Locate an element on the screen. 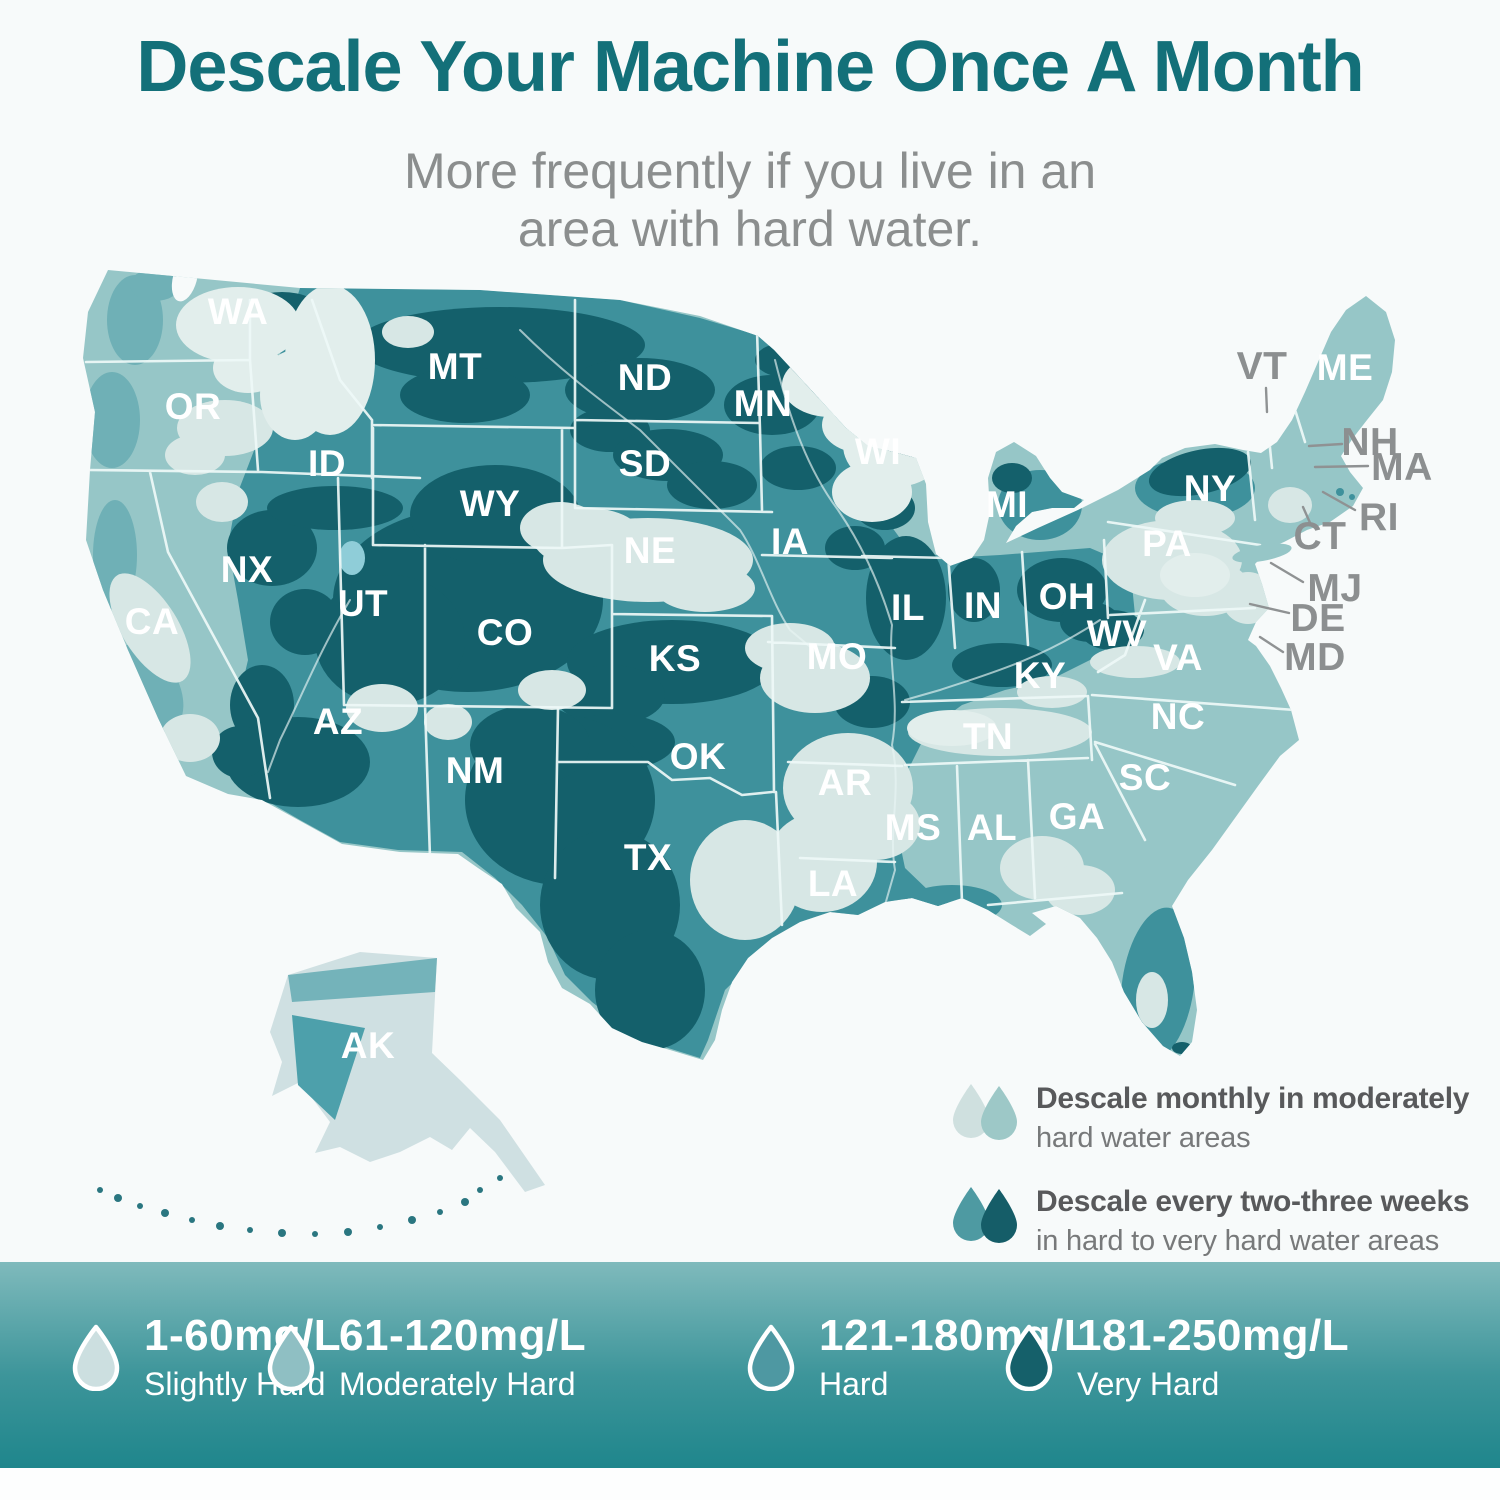  subtitle-line-2: area with hard water. is located at coordinates (750, 229).